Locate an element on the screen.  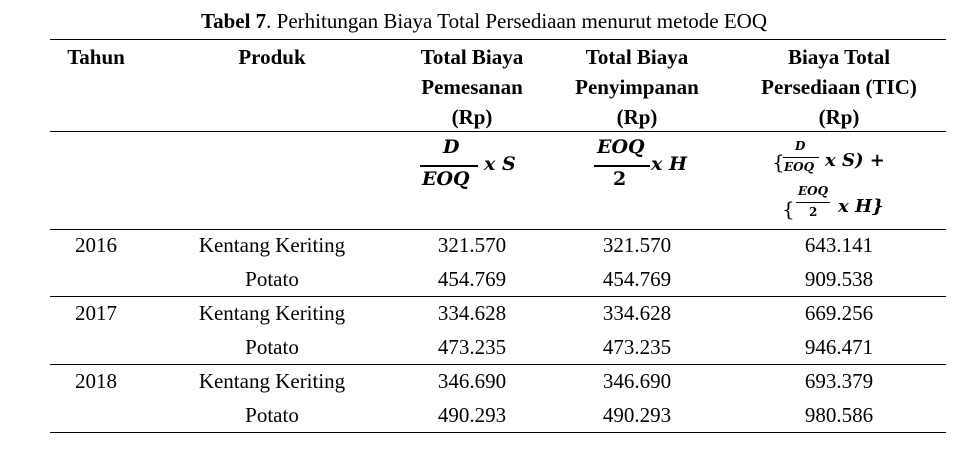
row-tic: 909.538 is located at coordinates (839, 279).